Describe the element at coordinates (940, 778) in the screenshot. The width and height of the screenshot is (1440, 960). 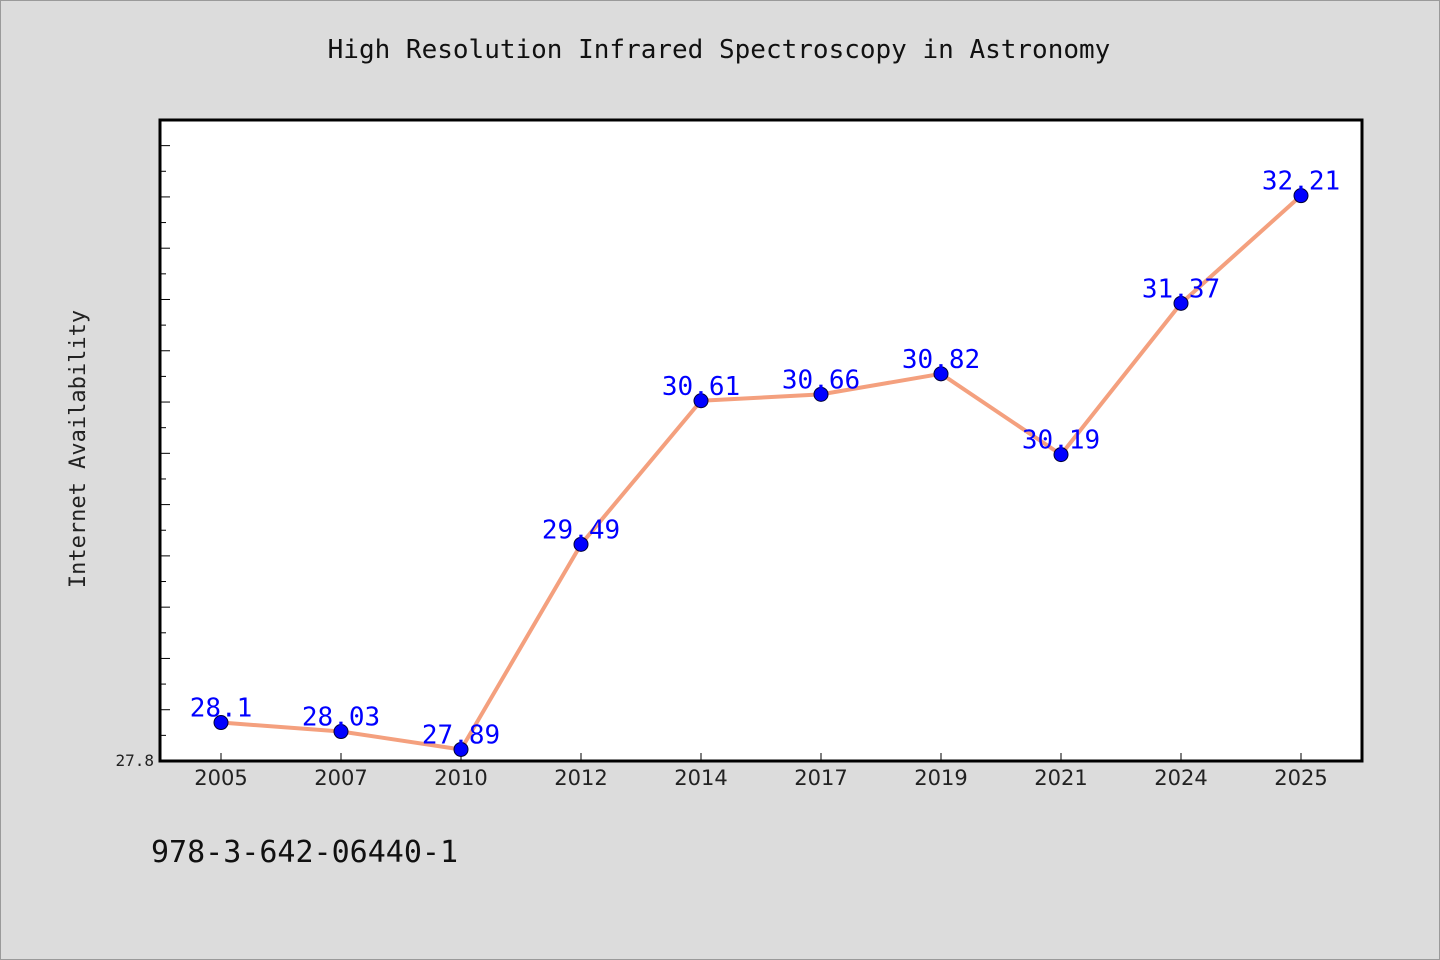
I see `x-tick-label: 2019` at that location.